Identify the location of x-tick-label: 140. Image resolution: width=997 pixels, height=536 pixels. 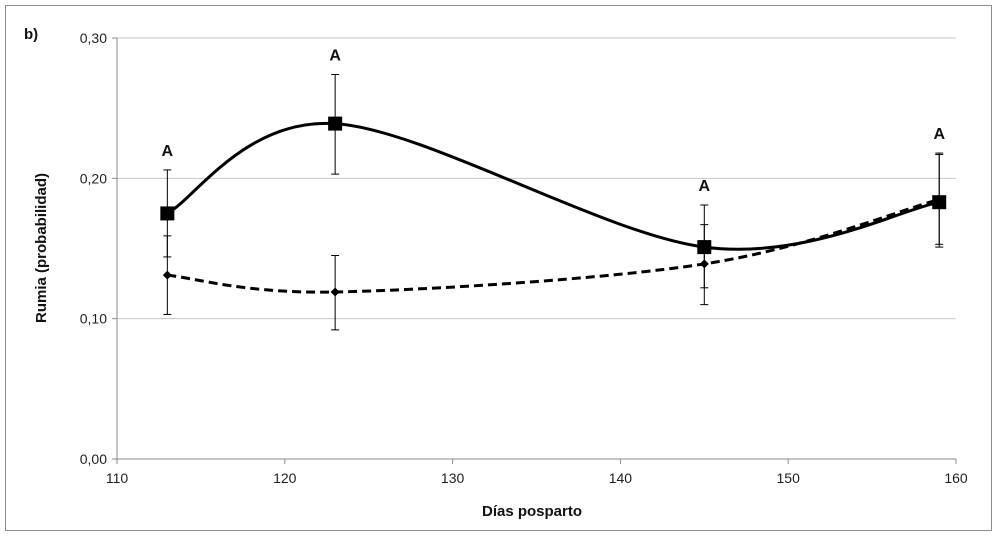
(621, 478).